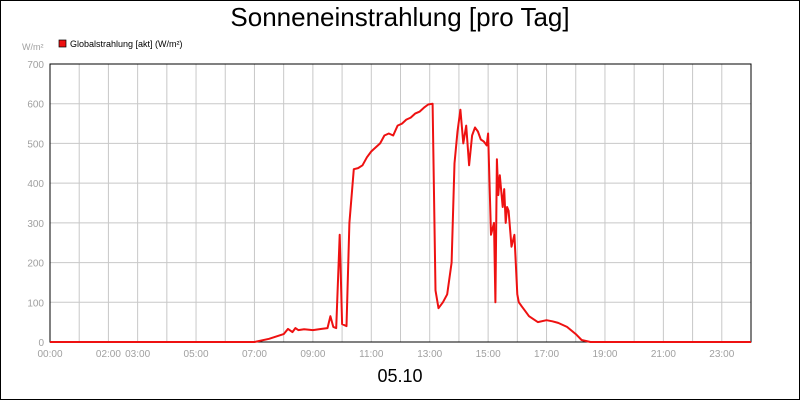 This screenshot has width=800, height=400. Describe the element at coordinates (429, 354) in the screenshot. I see `x-tick-label: 13:00` at that location.